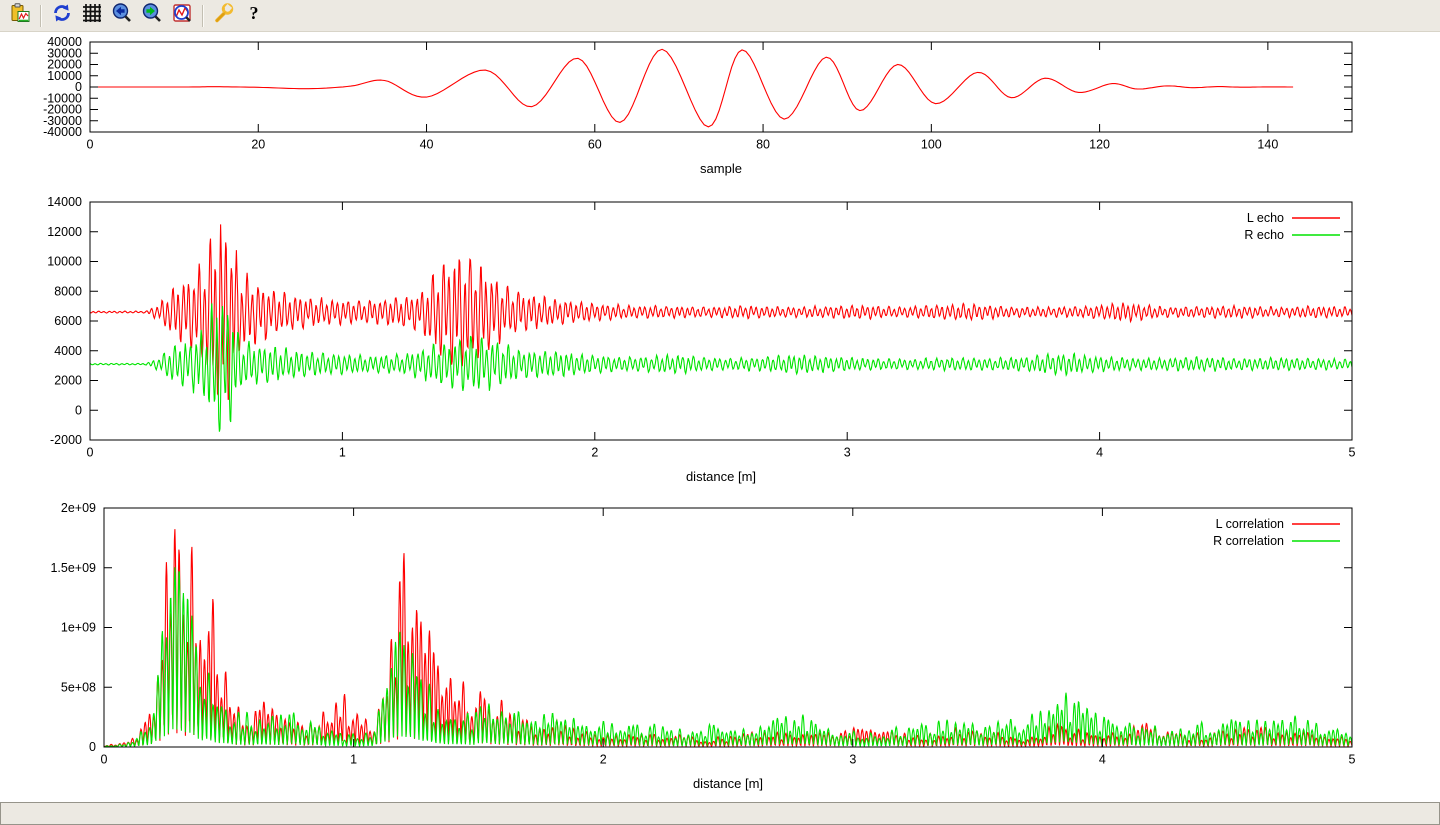 Image resolution: width=1440 pixels, height=825 pixels. Describe the element at coordinates (1099, 145) in the screenshot. I see `x-tick-label: 120` at that location.